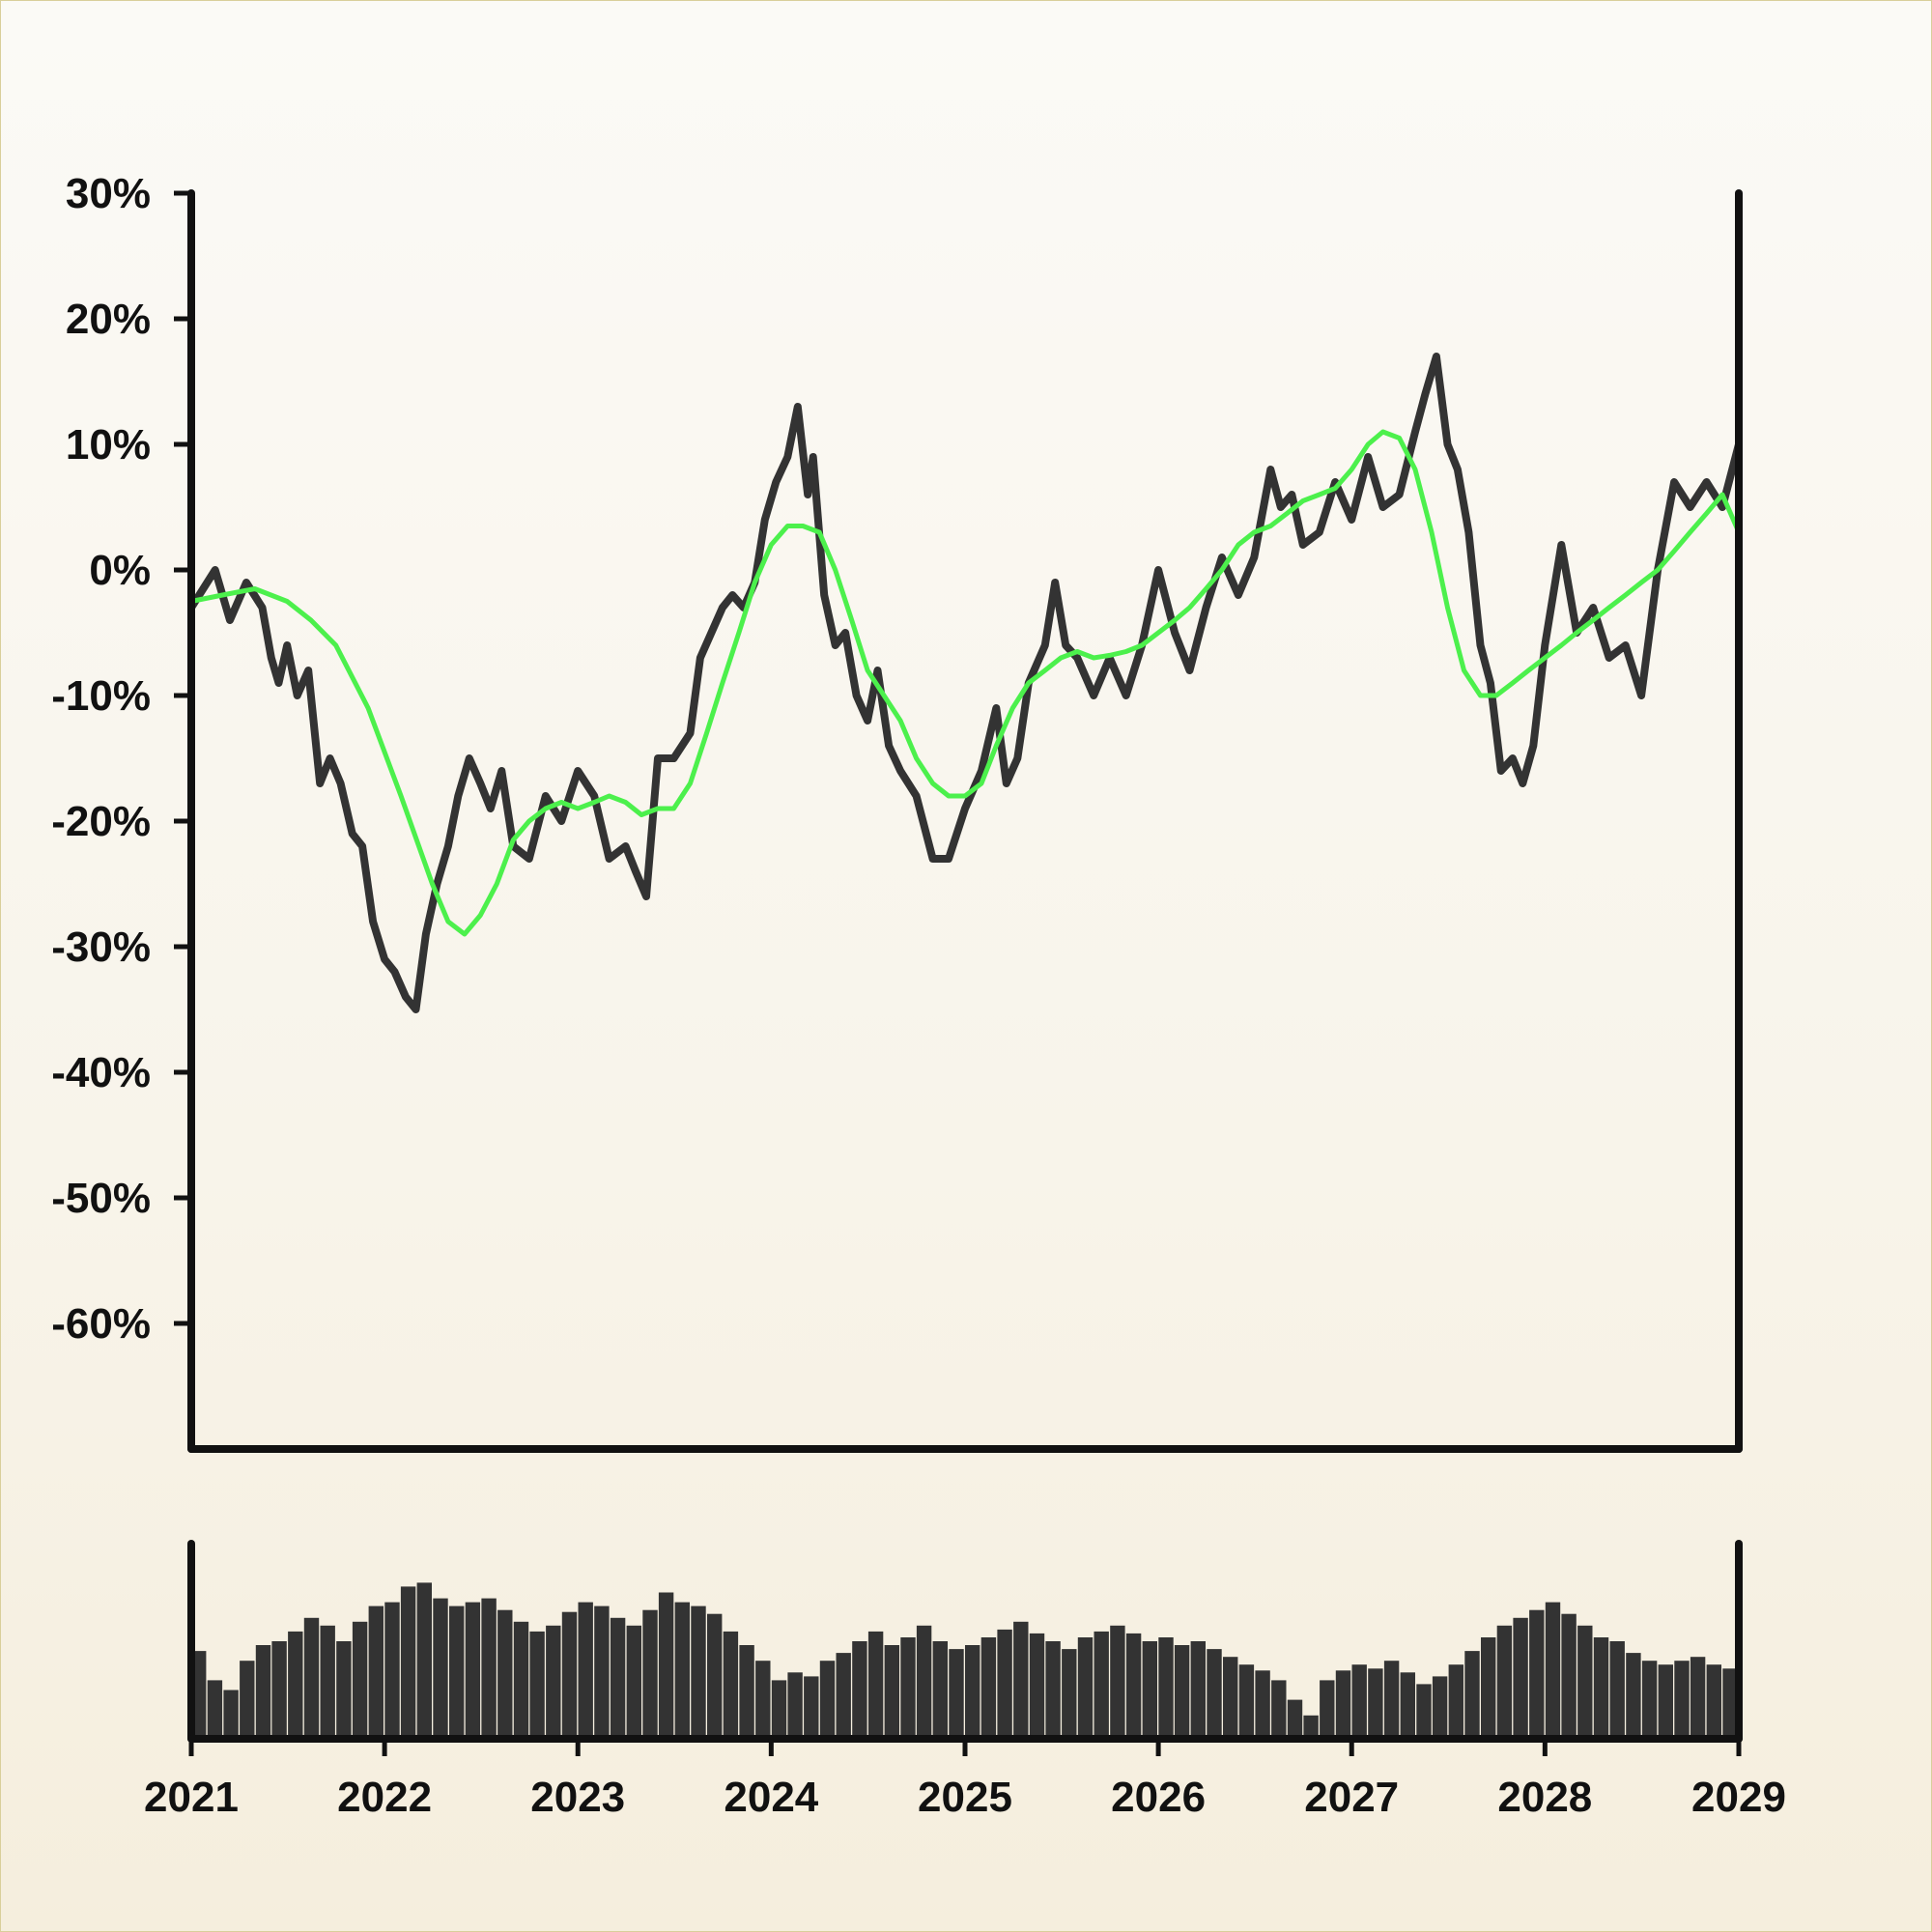 The width and height of the screenshot is (1932, 1932). Describe the element at coordinates (101, 1324) in the screenshot. I see `y-tick-label: -60%` at that location.